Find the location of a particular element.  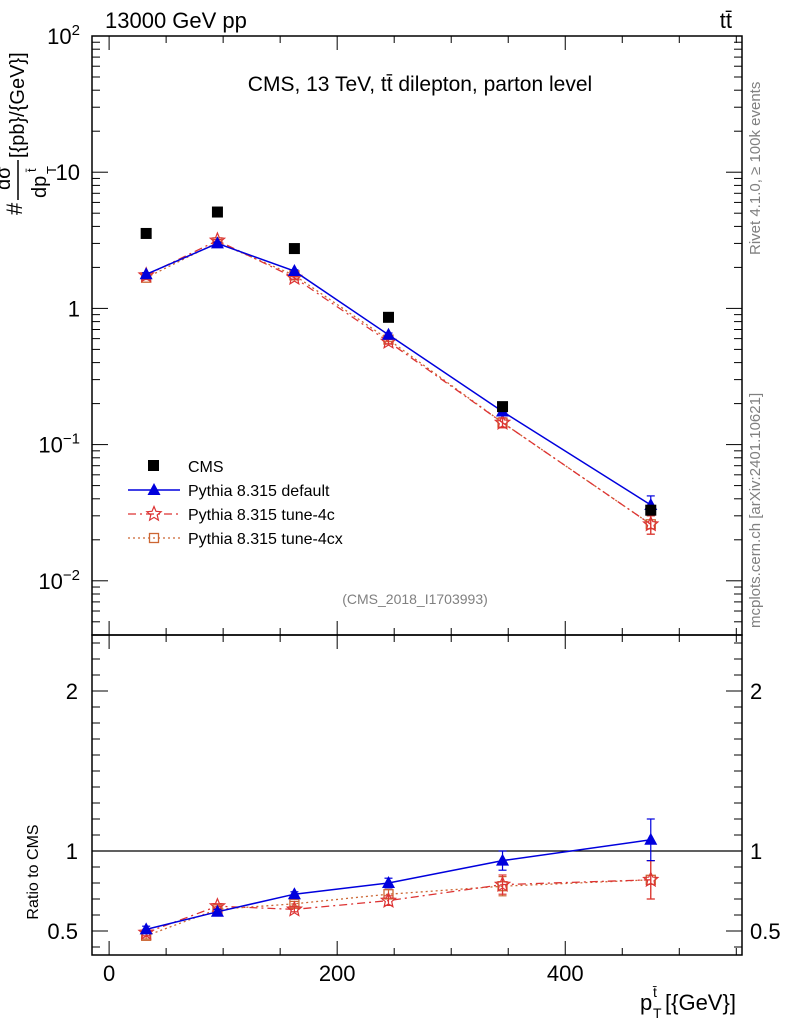

ratio-y-tick-label: 0.5 is located at coordinates (62, 931).